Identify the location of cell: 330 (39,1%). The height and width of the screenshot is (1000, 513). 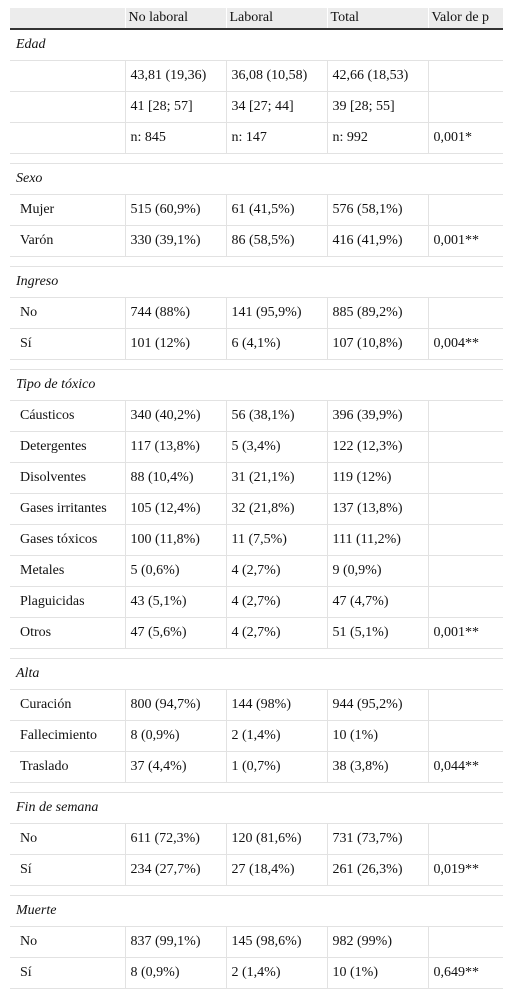
(176, 241).